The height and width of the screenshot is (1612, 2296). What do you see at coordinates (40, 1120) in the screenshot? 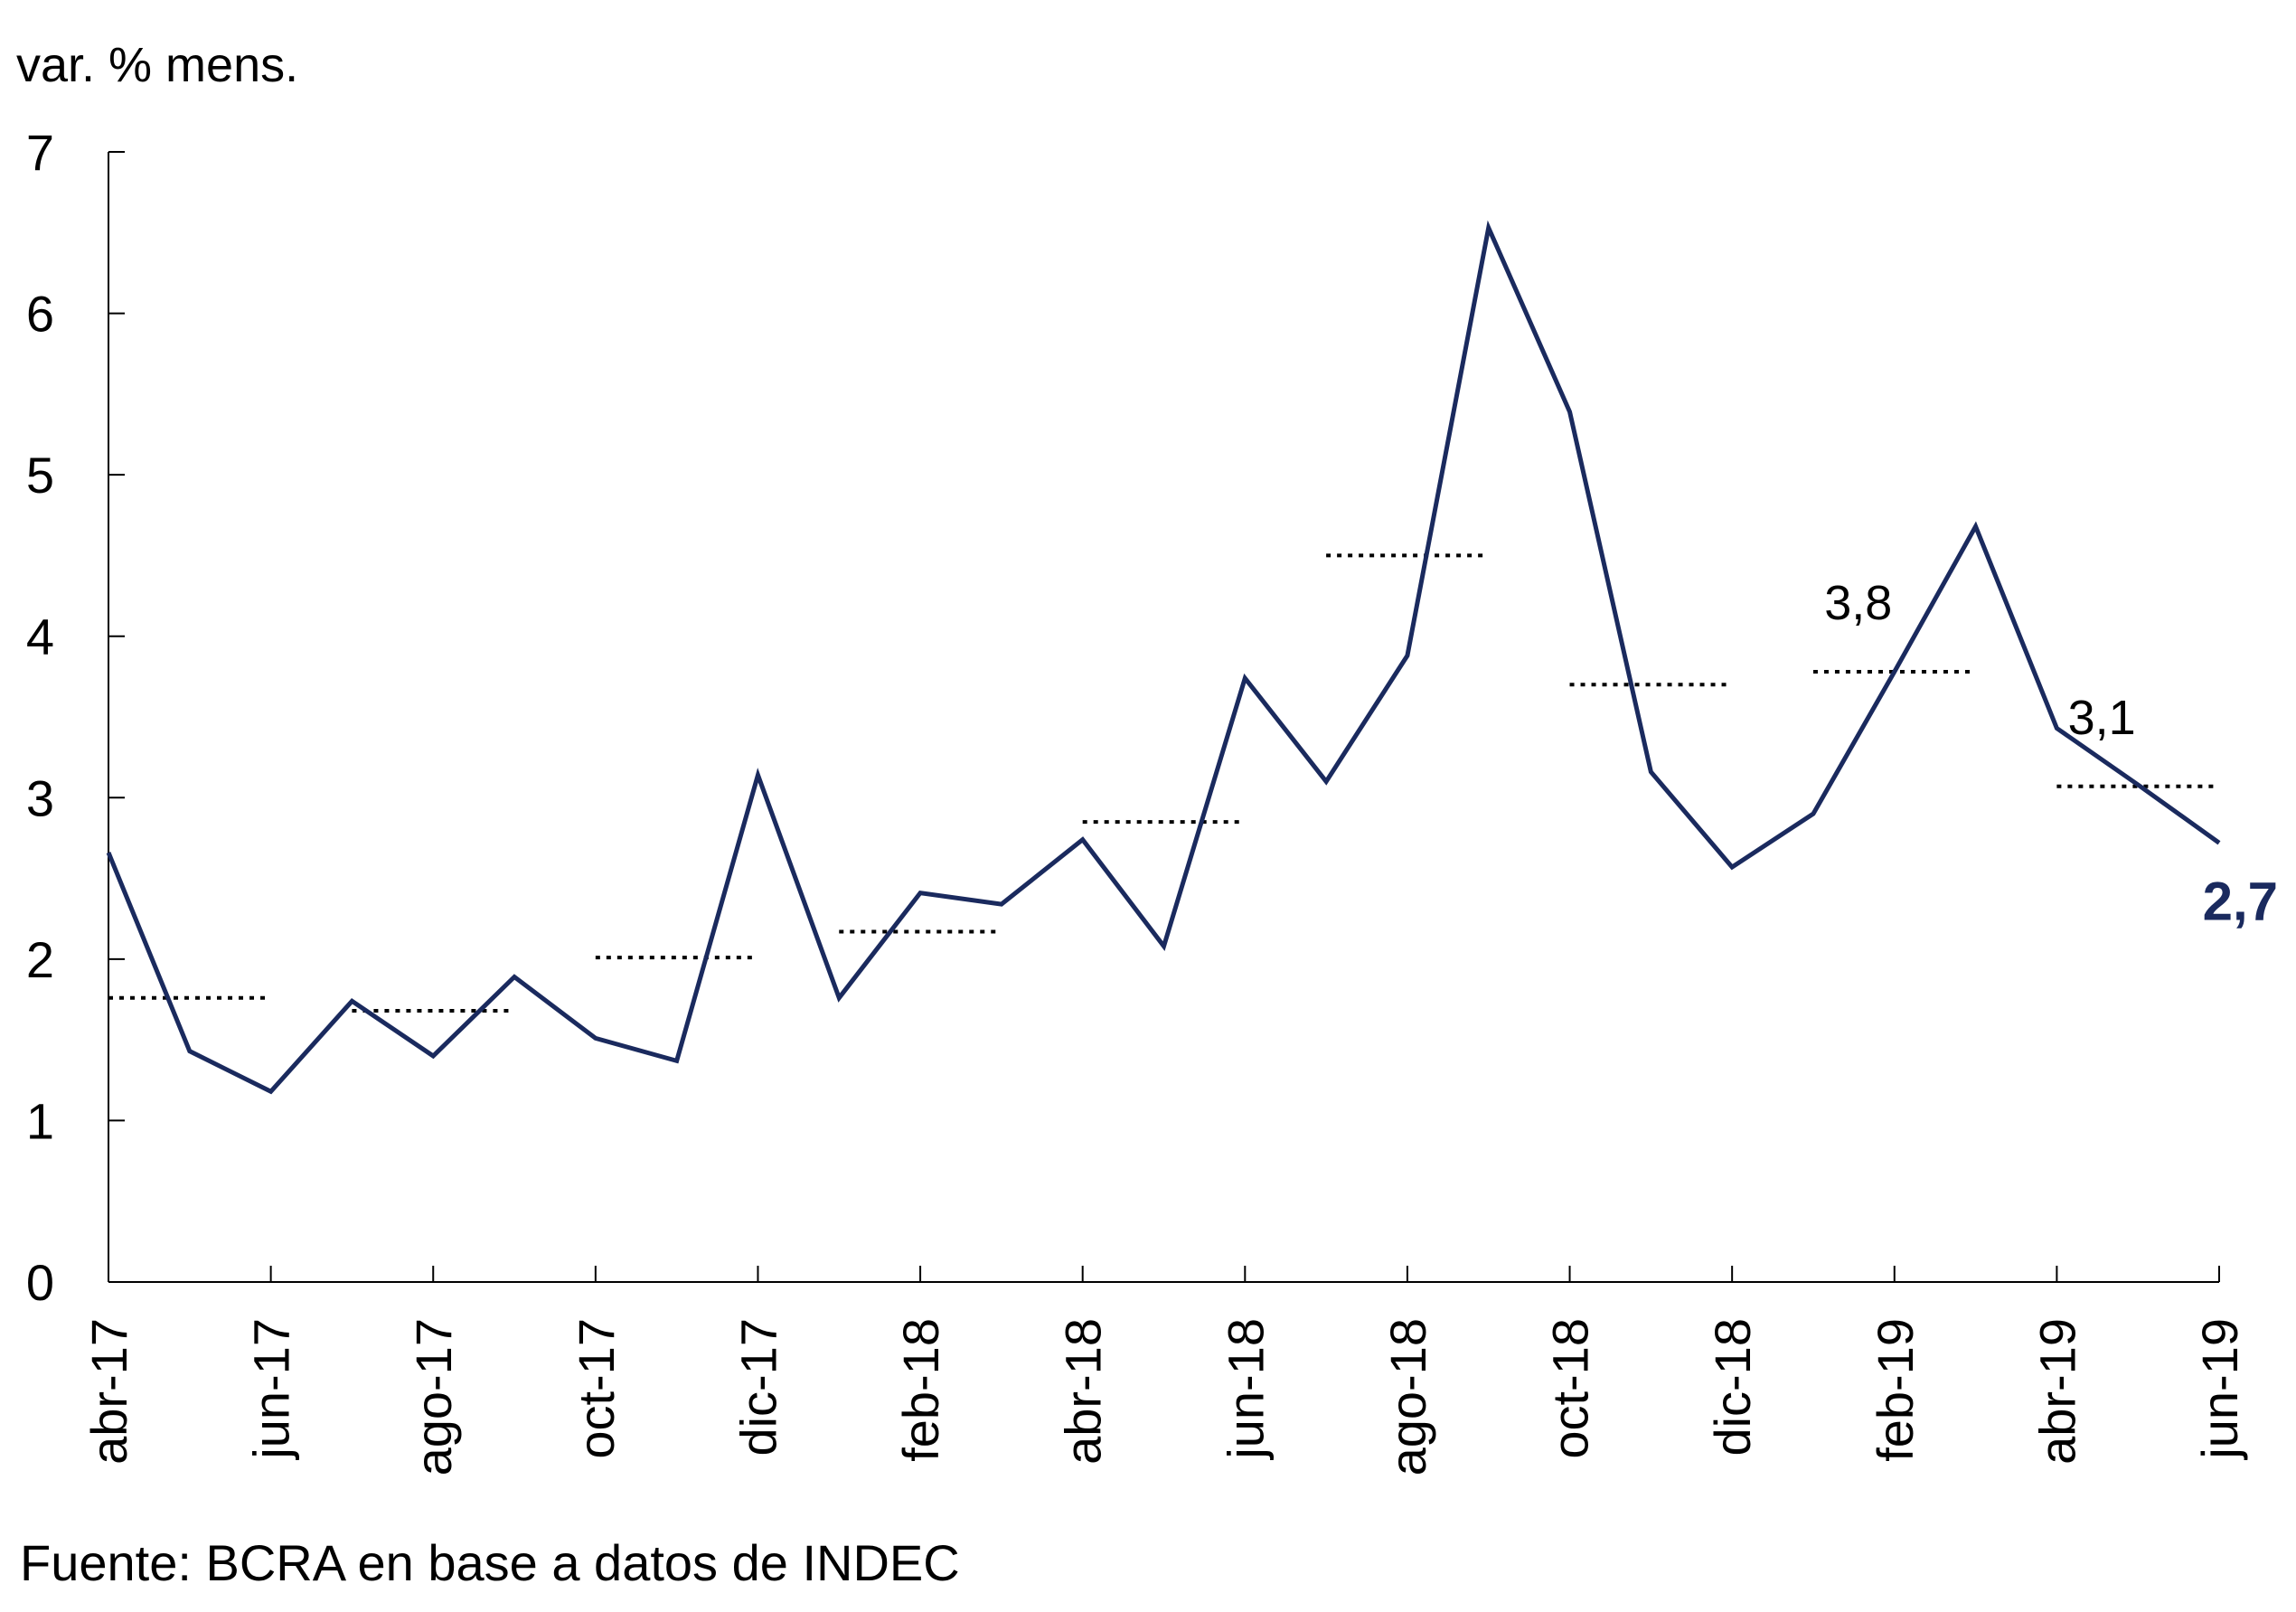
I see `y-tick-label: 1` at bounding box center [40, 1120].